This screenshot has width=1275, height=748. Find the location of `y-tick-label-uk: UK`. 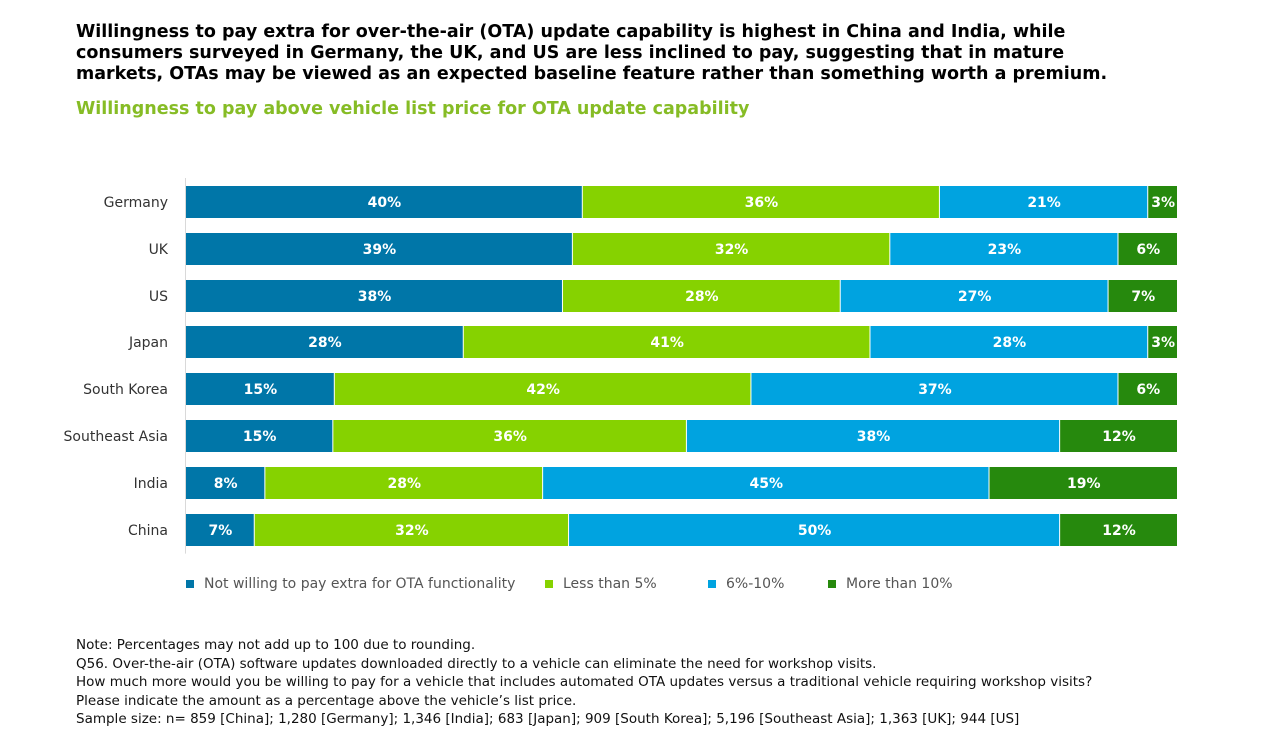

y-tick-label-uk: UK is located at coordinates (159, 250).